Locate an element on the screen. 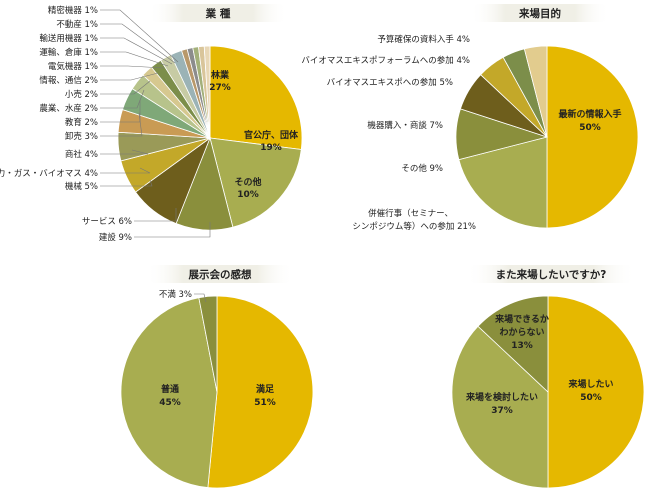  pie1-outside-label-3: 機器購入・商談 7% is located at coordinates (405, 125).